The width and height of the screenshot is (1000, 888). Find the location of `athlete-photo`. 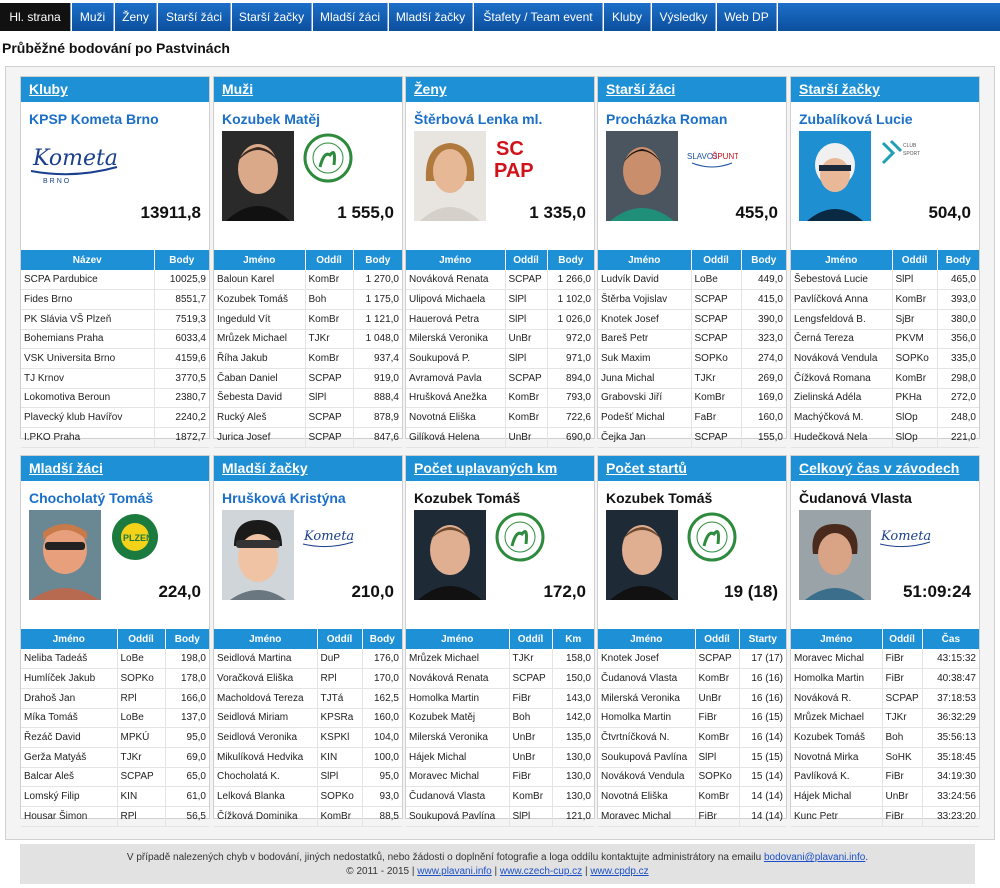

athlete-photo is located at coordinates (642, 555).